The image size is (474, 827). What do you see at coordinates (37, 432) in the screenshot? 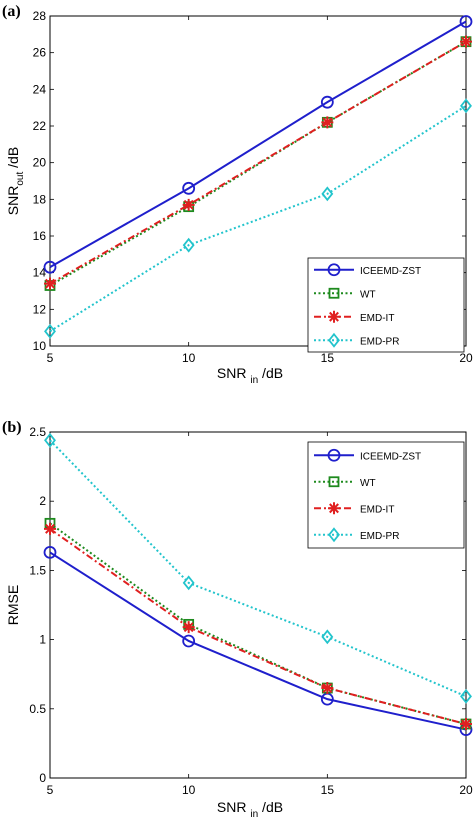
I see `y-tick-label: 2.5` at bounding box center [37, 432].